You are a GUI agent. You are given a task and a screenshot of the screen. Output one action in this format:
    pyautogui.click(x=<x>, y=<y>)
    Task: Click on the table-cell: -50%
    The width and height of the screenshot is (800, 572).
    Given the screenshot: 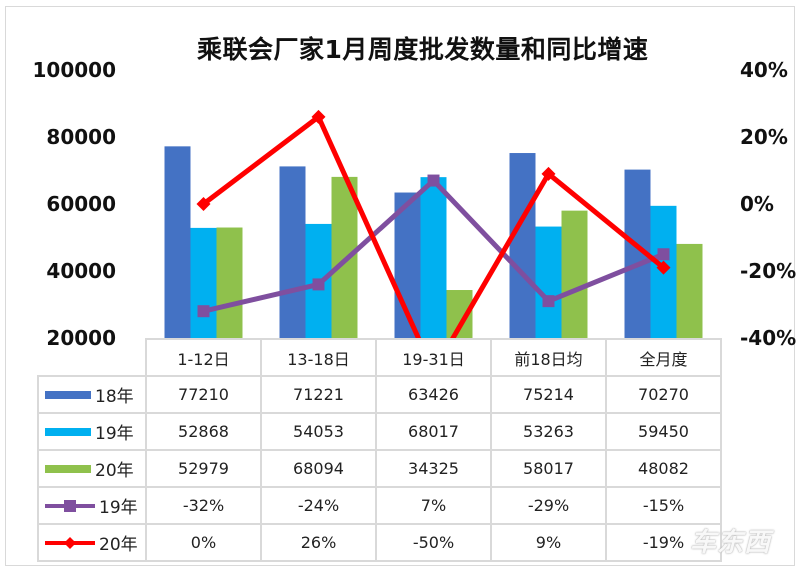 What is the action you would take?
    pyautogui.click(x=433, y=542)
    